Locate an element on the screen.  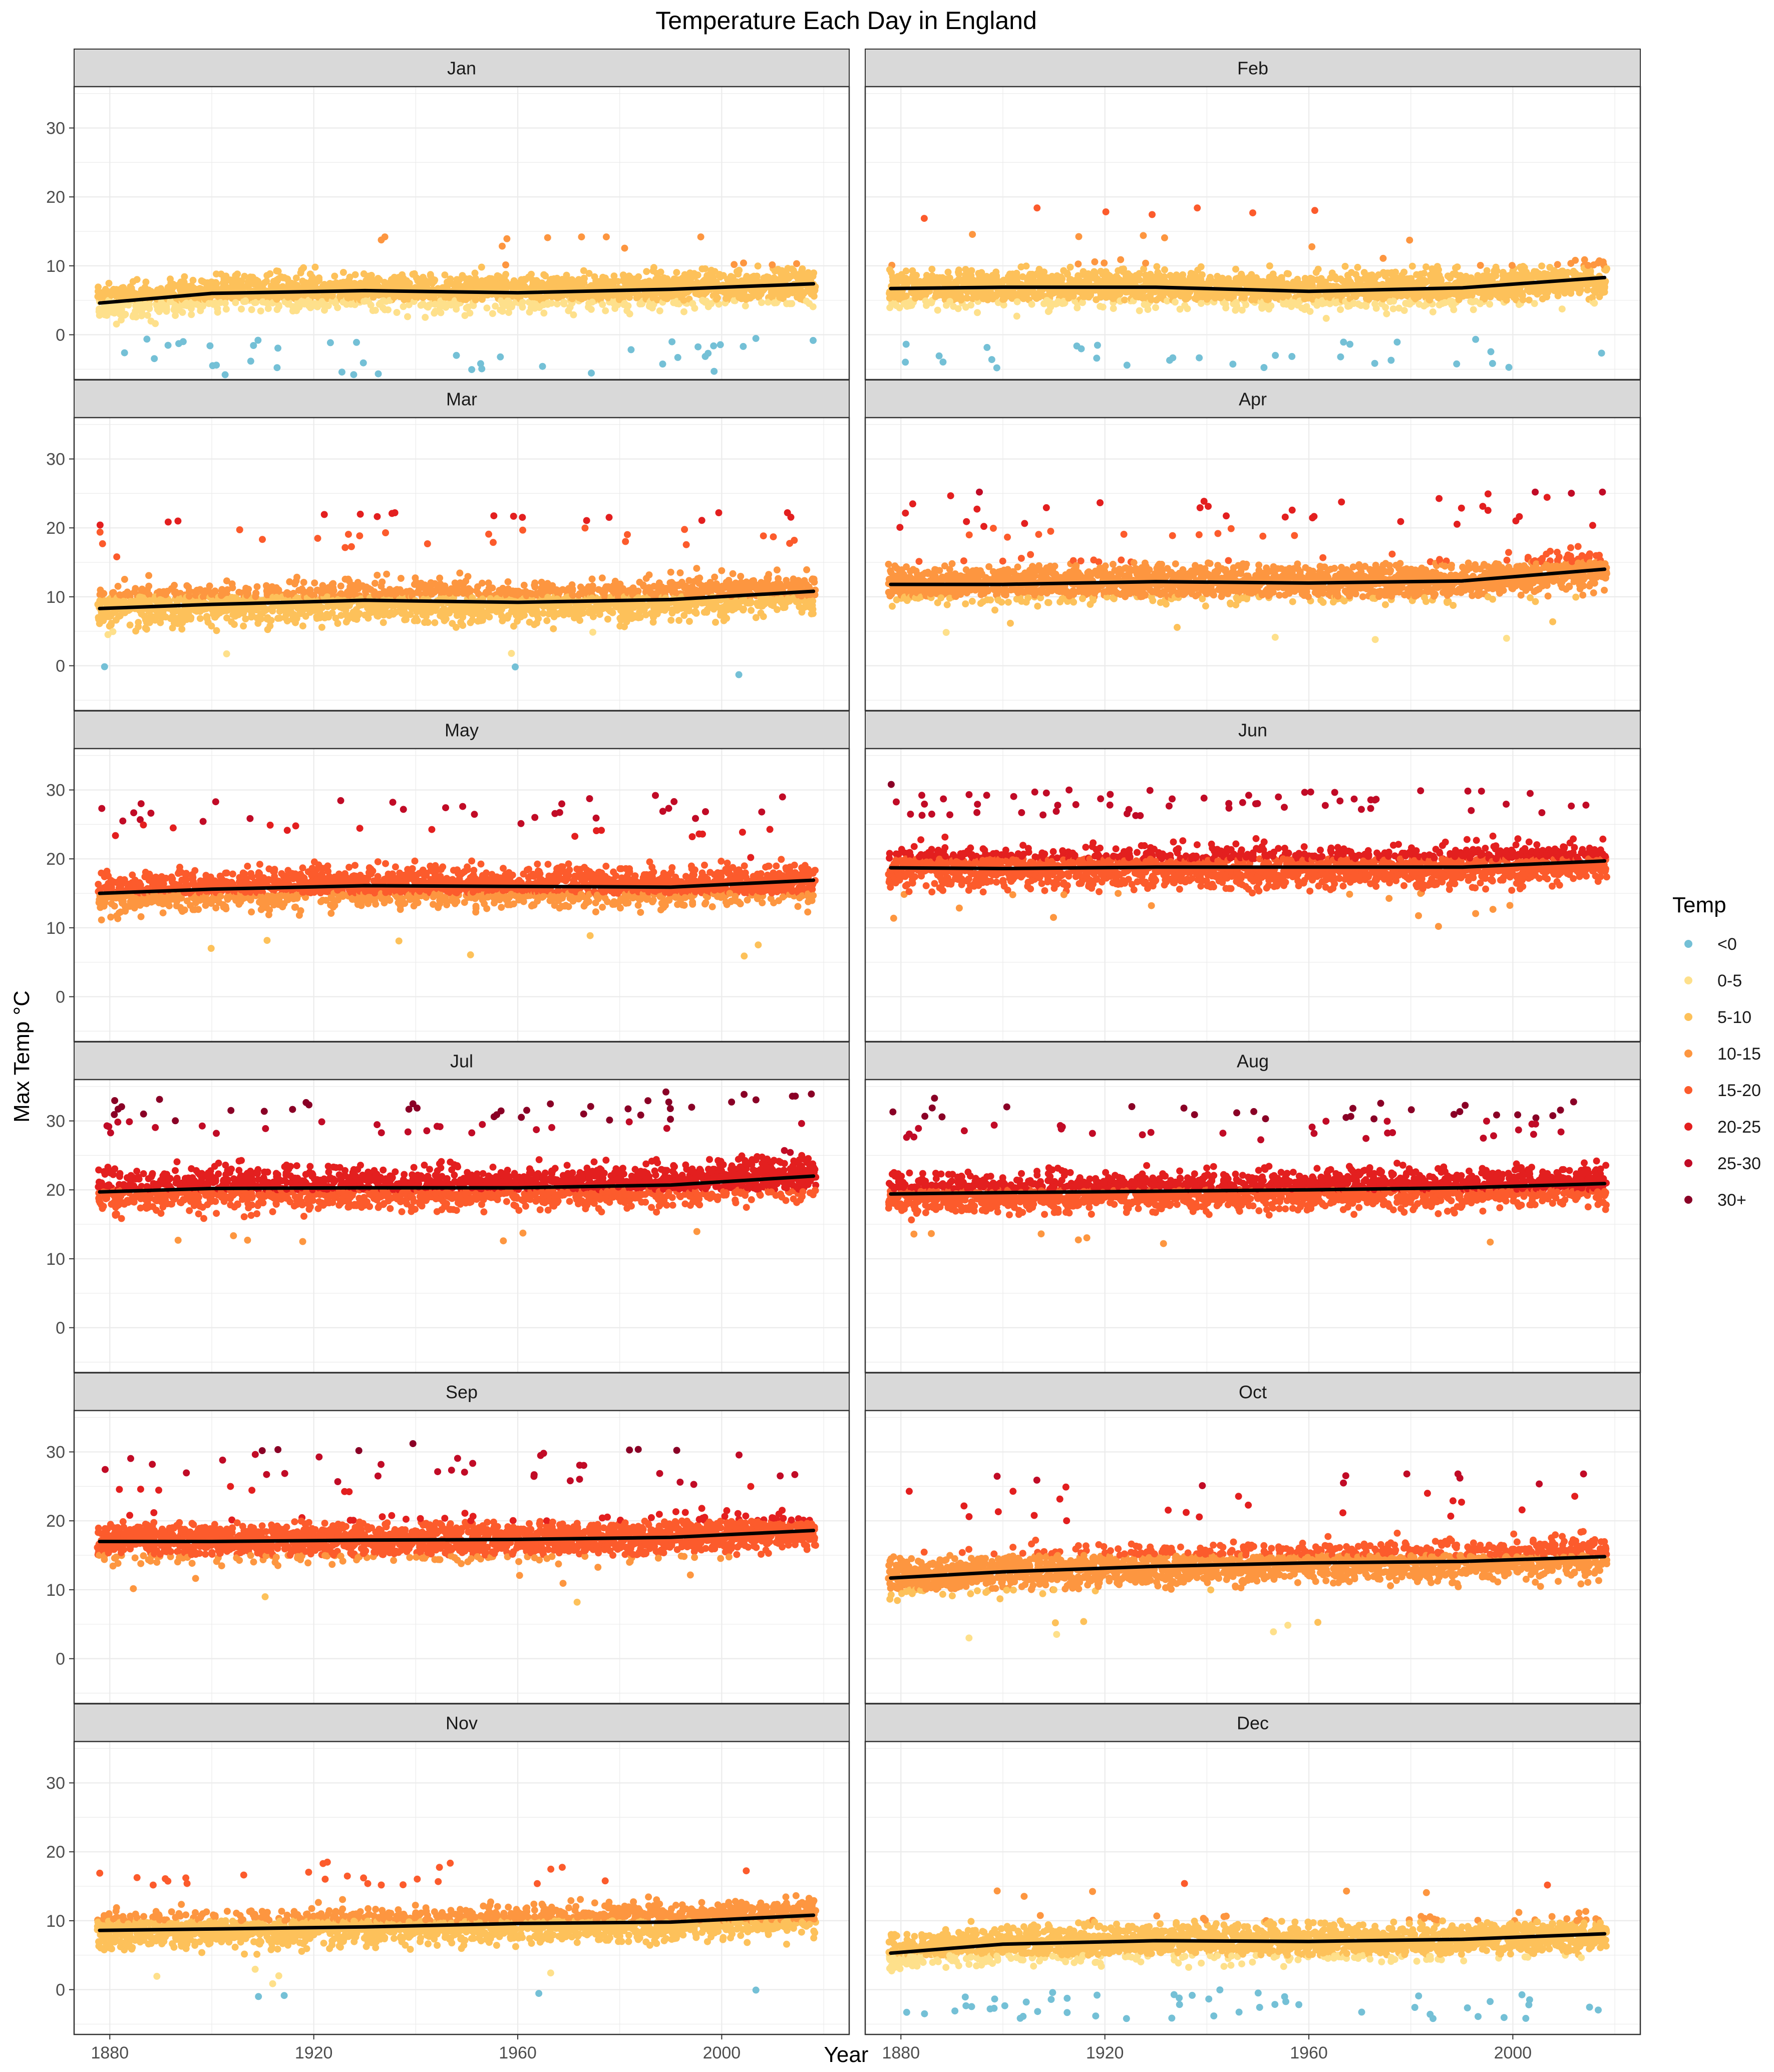
panel-bg-aug is located at coordinates (1253, 1226).